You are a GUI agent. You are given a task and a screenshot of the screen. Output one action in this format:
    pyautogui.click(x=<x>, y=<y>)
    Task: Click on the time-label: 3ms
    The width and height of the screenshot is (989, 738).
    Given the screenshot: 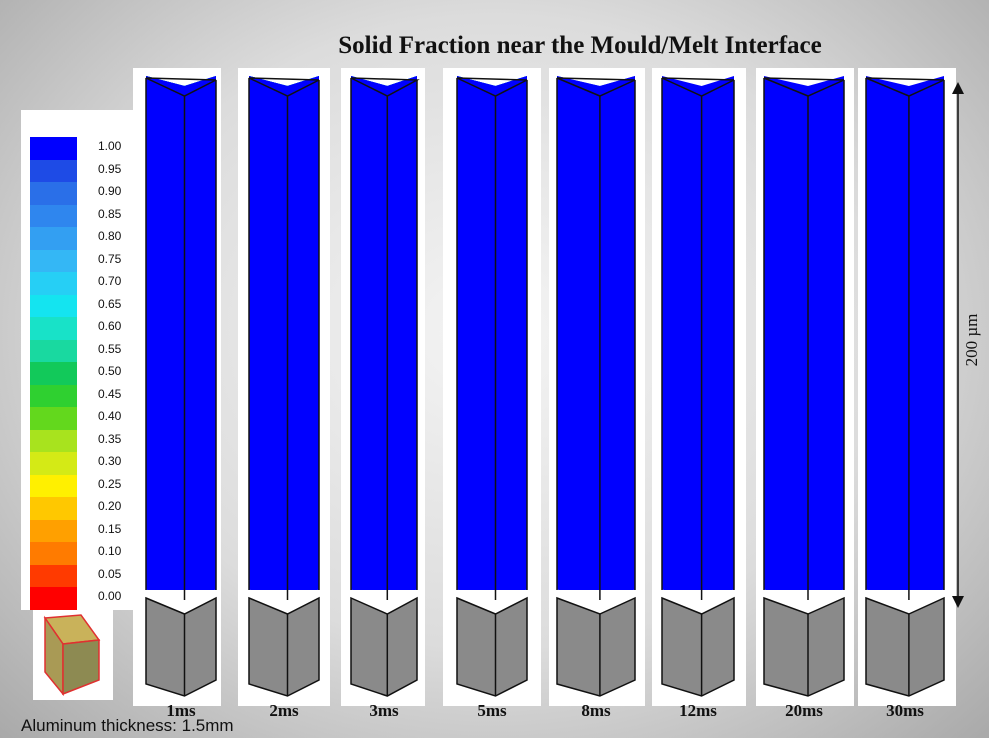 What is the action you would take?
    pyautogui.click(x=384, y=710)
    